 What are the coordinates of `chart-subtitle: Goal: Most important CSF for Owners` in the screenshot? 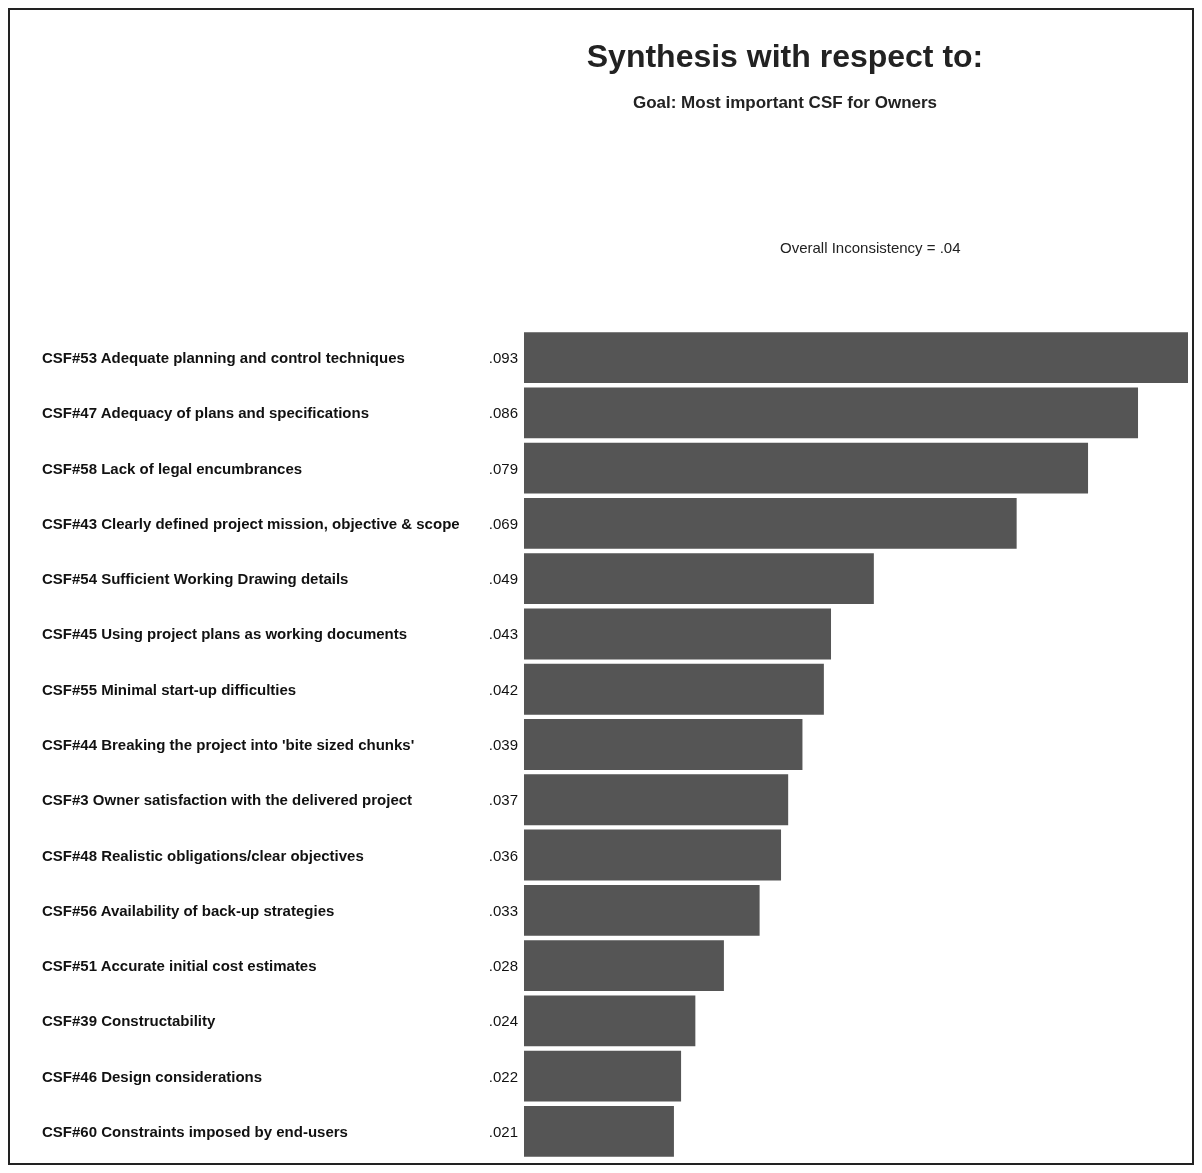 It's located at (785, 102).